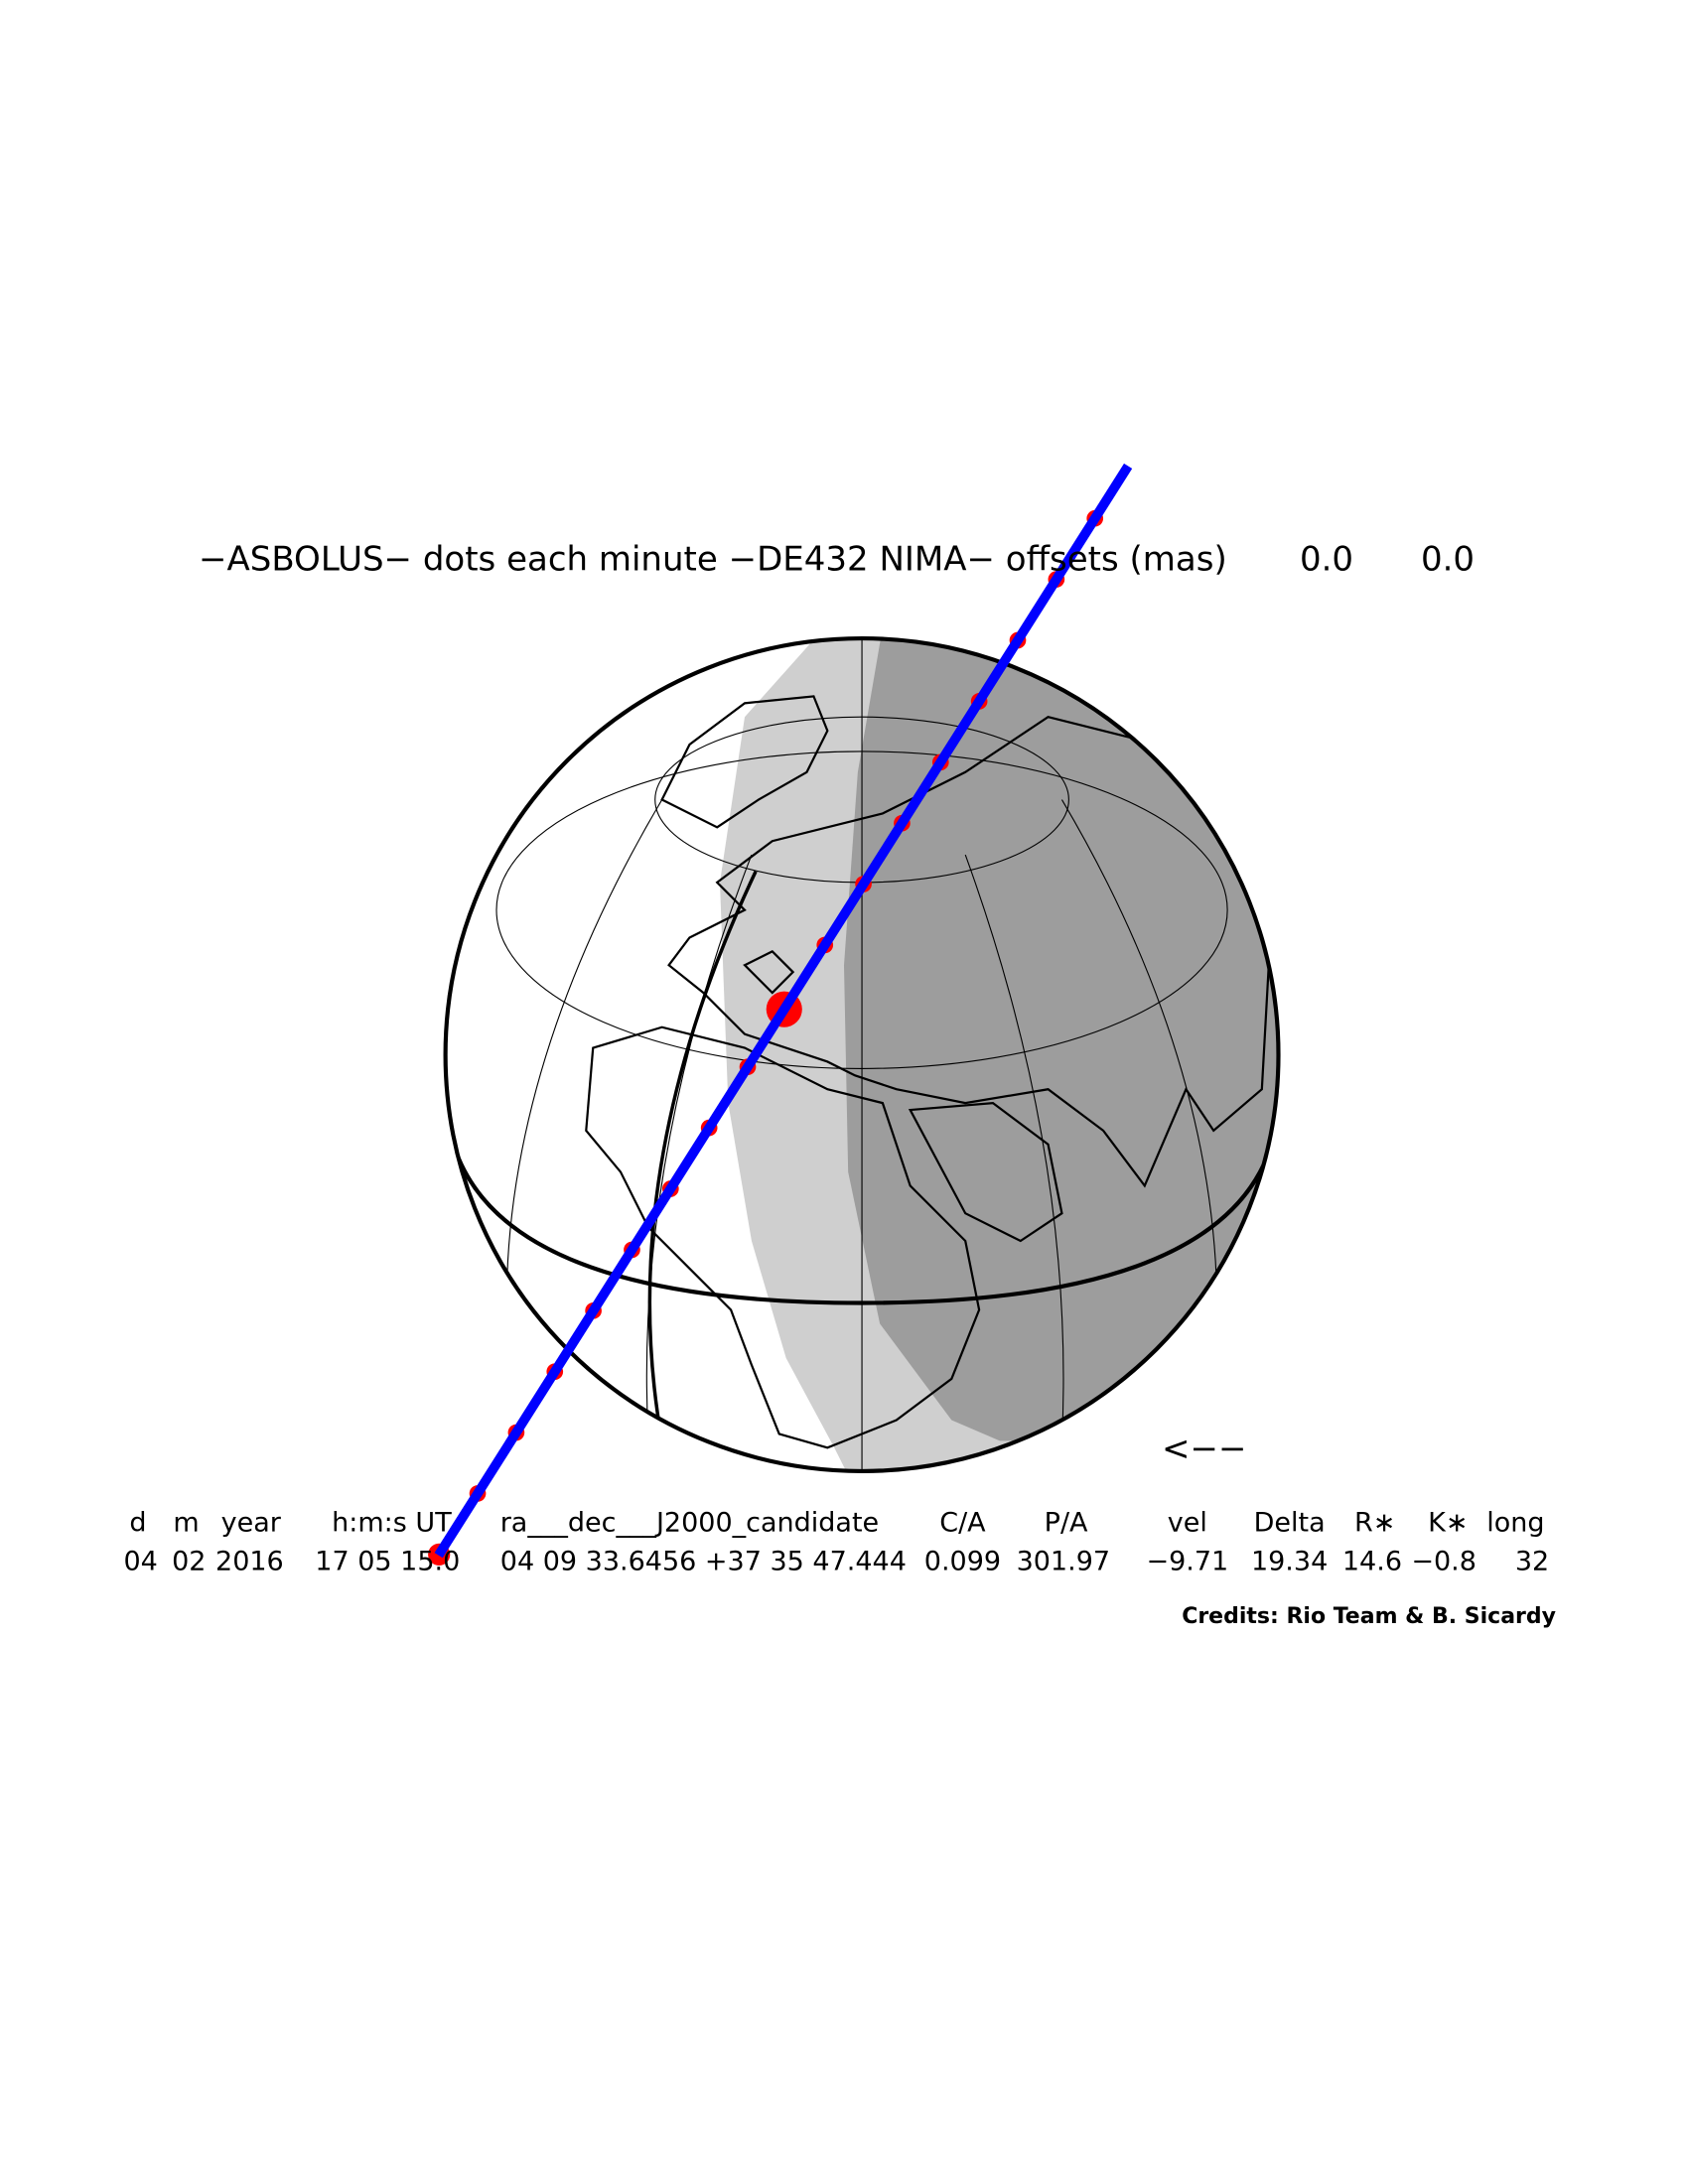  What do you see at coordinates (189, 1562) in the screenshot?
I see `cell: 02` at bounding box center [189, 1562].